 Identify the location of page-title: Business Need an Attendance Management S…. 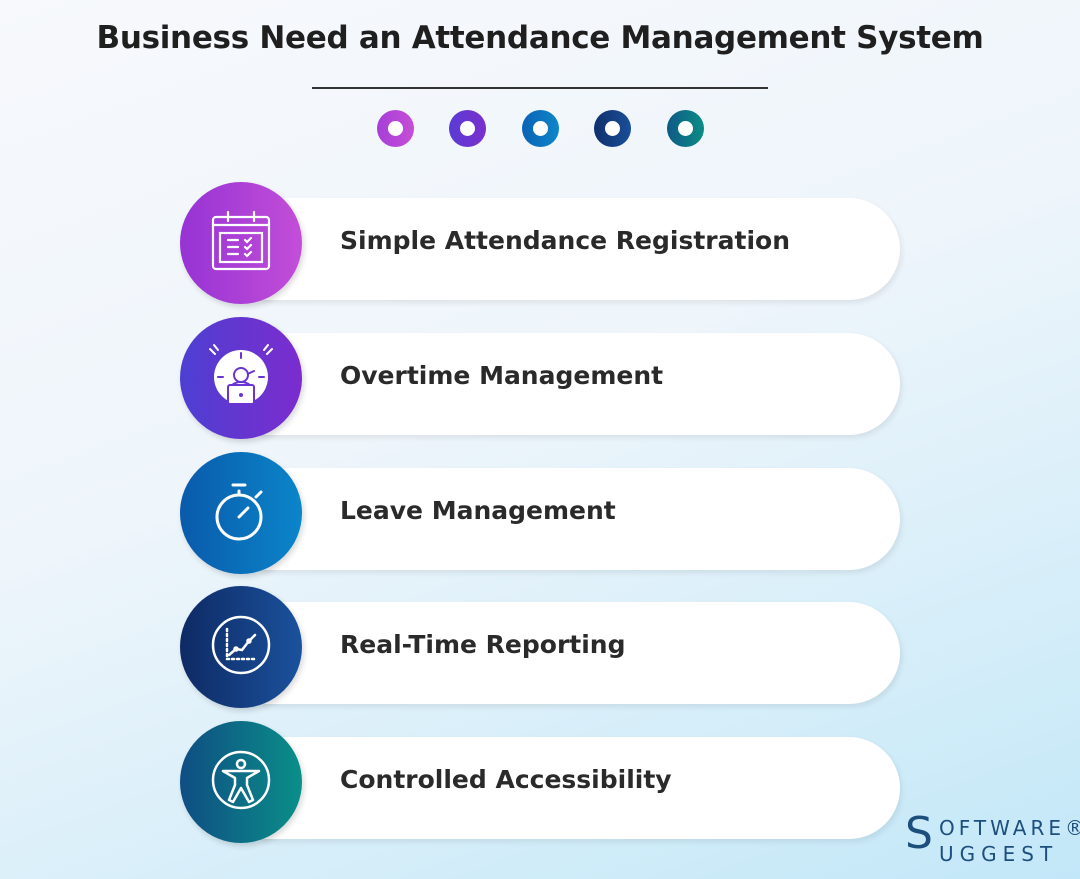
(540, 38).